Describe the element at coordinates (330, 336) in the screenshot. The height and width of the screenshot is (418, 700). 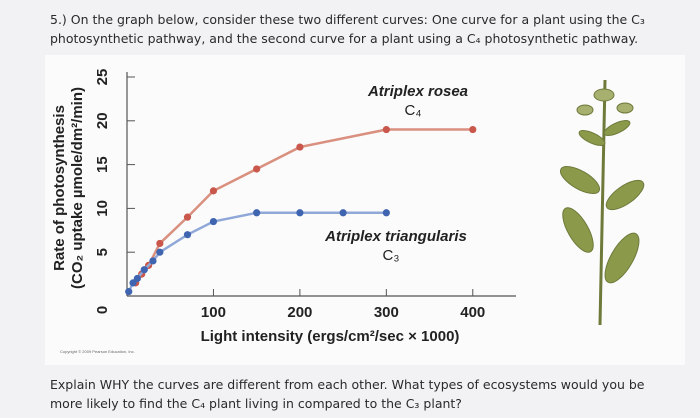
I see `x-axis-label: Light intensity (ergs/cm²/sec × 1000)` at that location.